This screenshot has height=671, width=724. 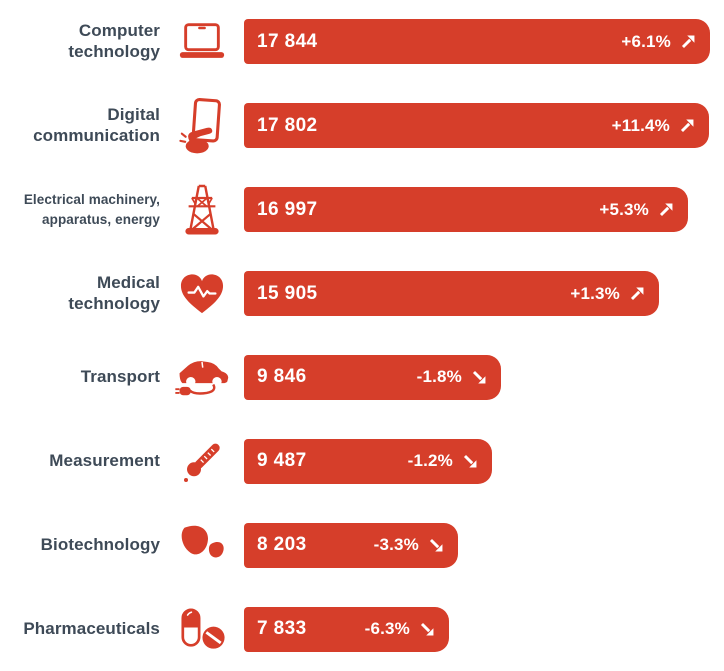 I want to click on change-label: +11.4%, so click(x=640, y=125).